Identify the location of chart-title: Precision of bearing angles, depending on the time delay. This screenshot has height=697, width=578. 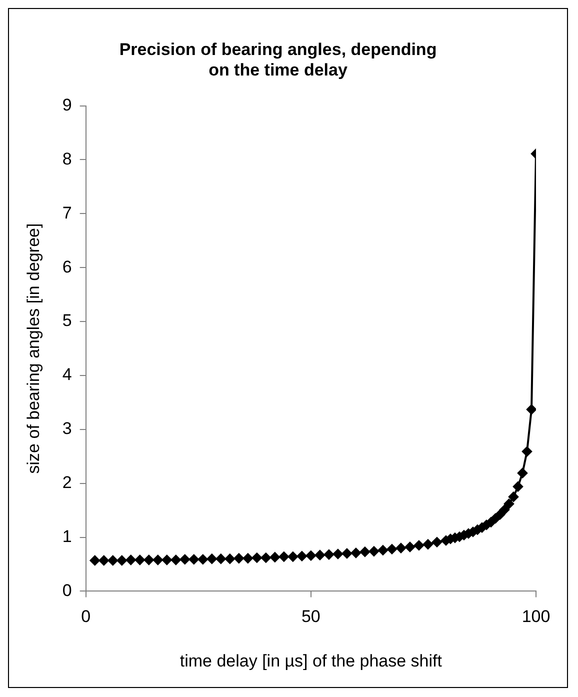
(278, 60).